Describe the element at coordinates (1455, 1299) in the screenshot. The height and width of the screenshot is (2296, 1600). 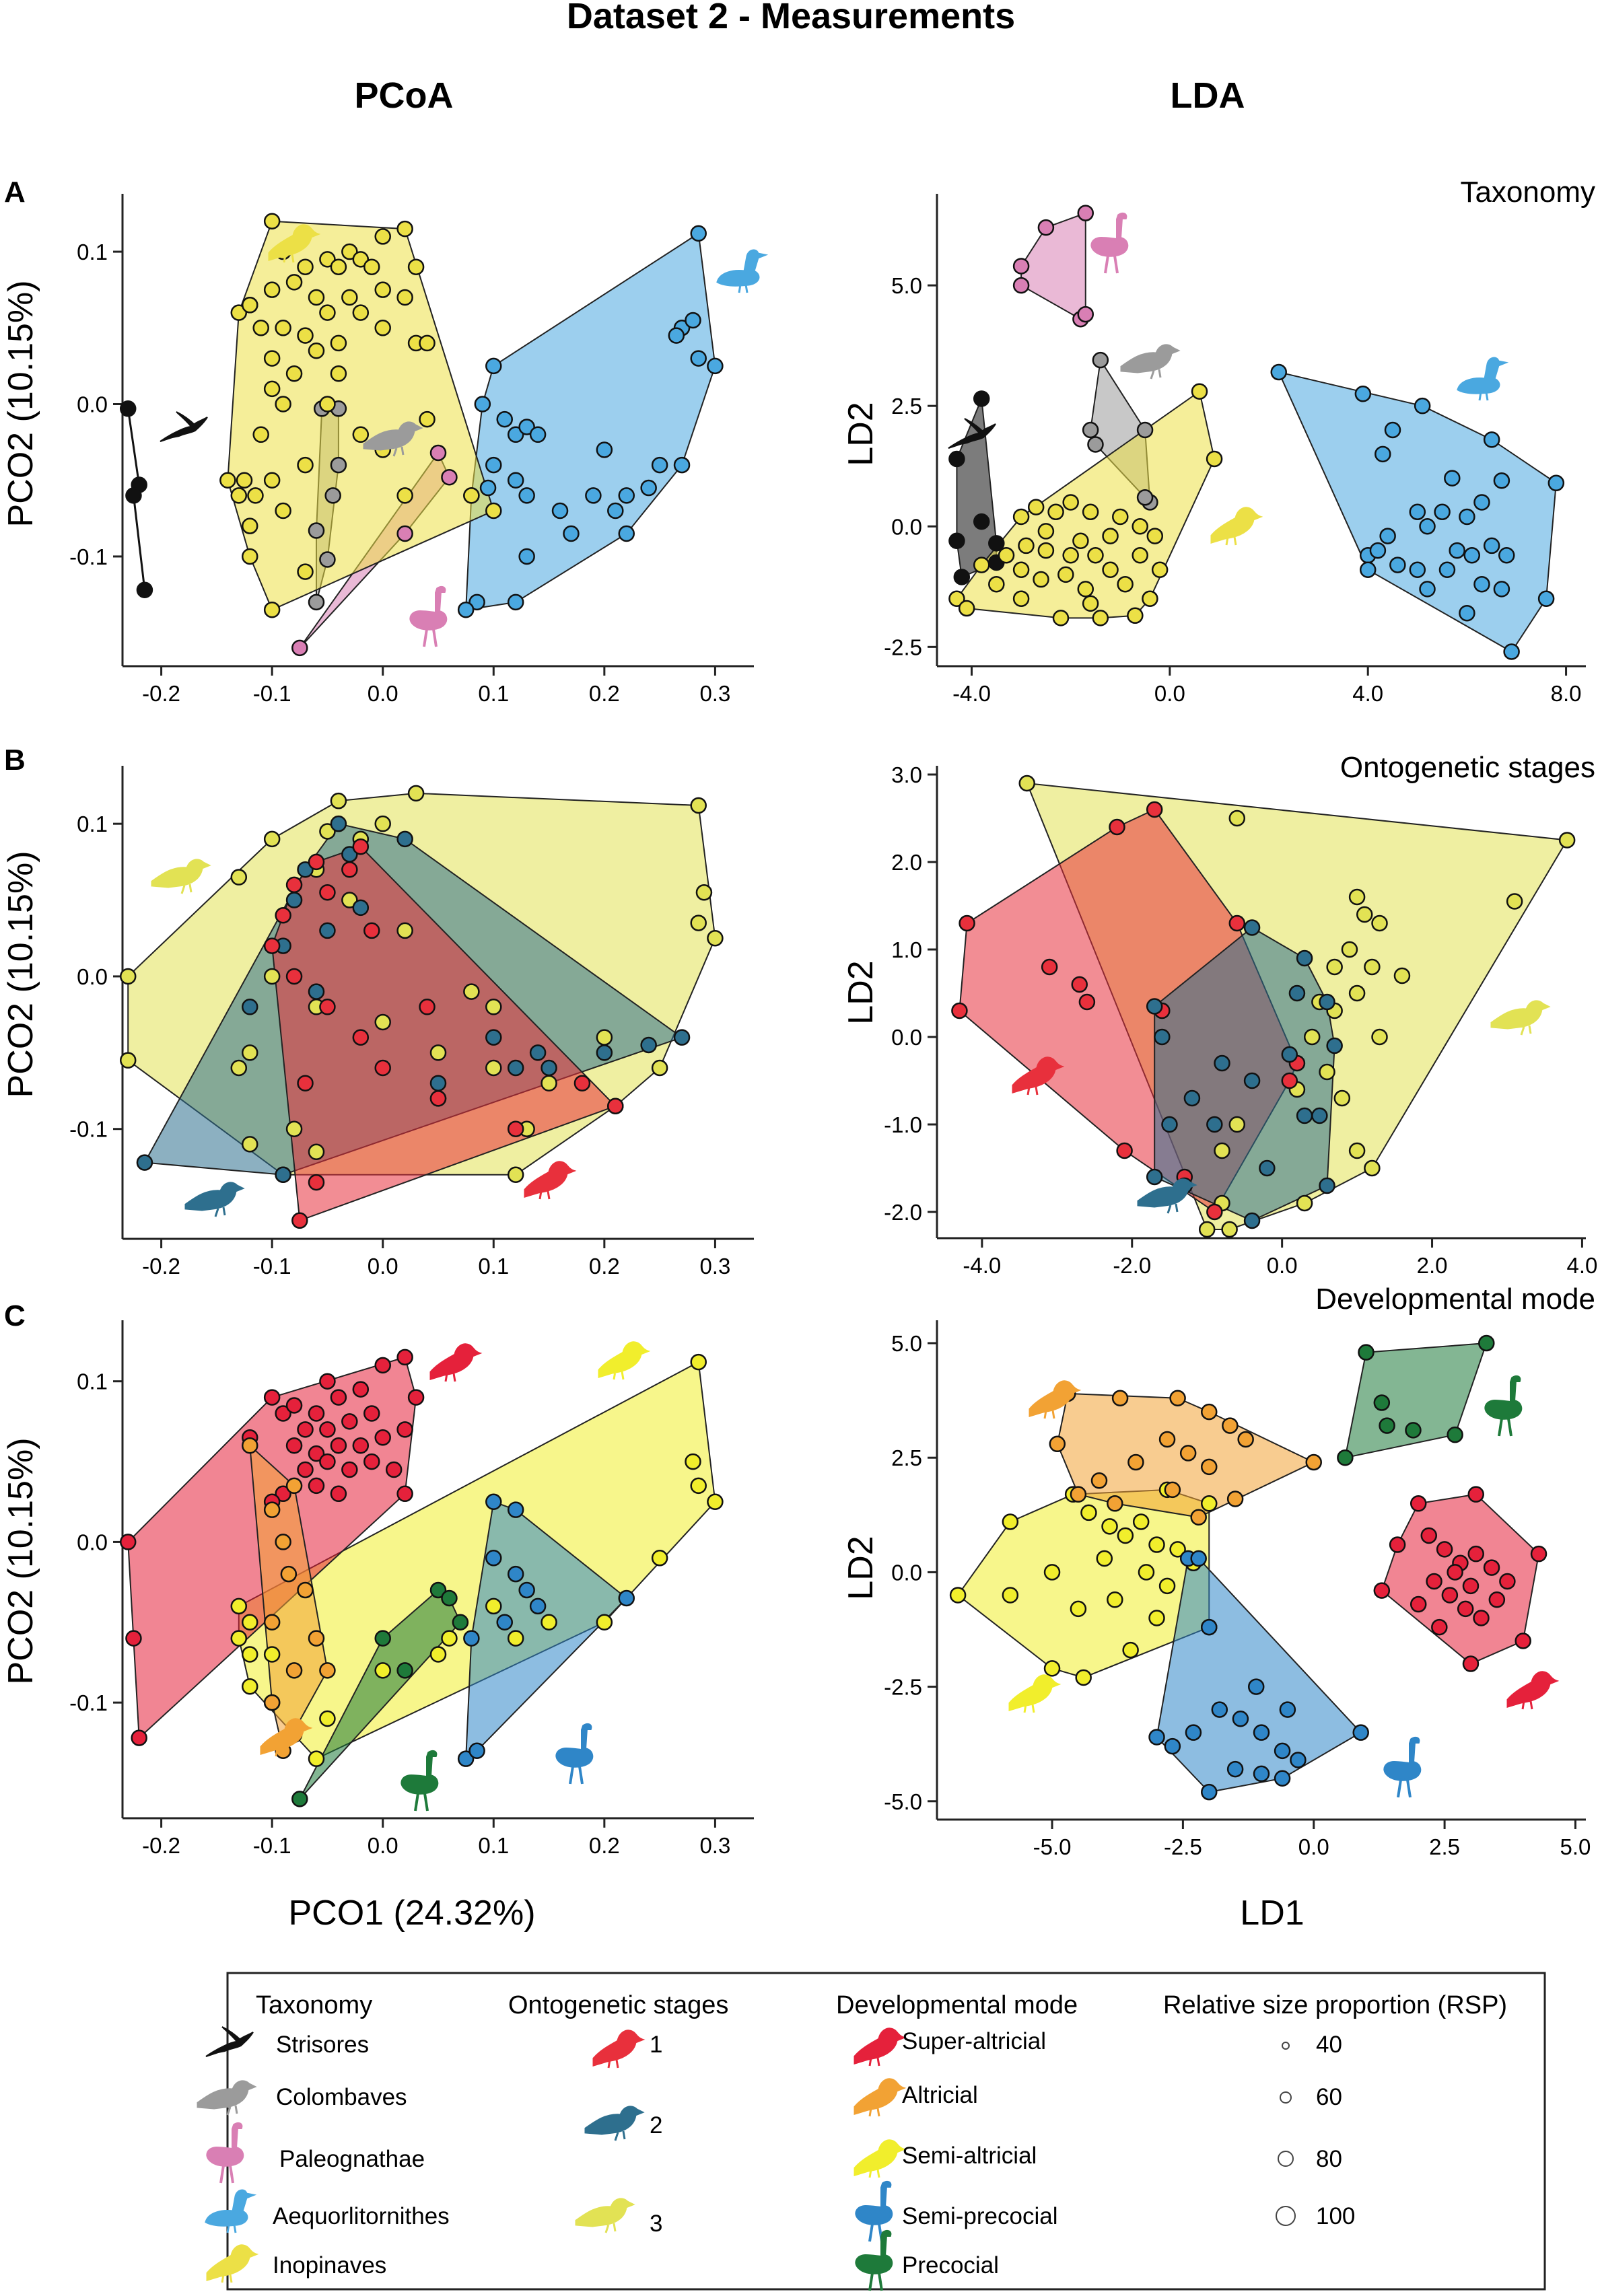
I see `panel-label-devmode: Developmental mode` at that location.